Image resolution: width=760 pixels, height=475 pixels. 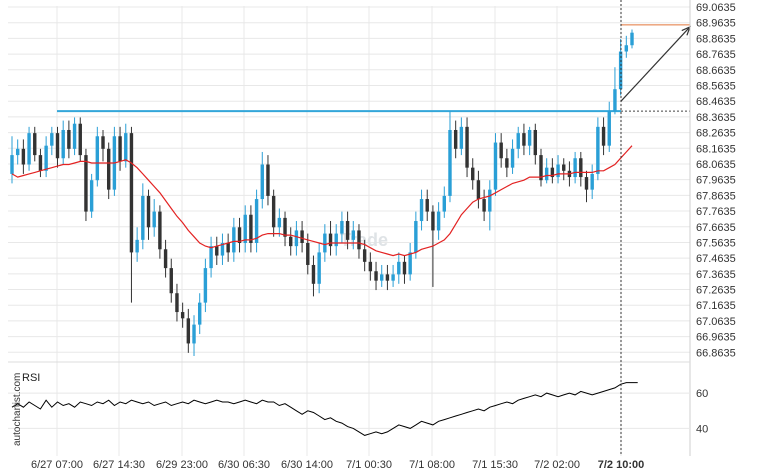 What do you see at coordinates (57, 465) in the screenshot?
I see `x-tick-label: 6/27 07:00` at bounding box center [57, 465].